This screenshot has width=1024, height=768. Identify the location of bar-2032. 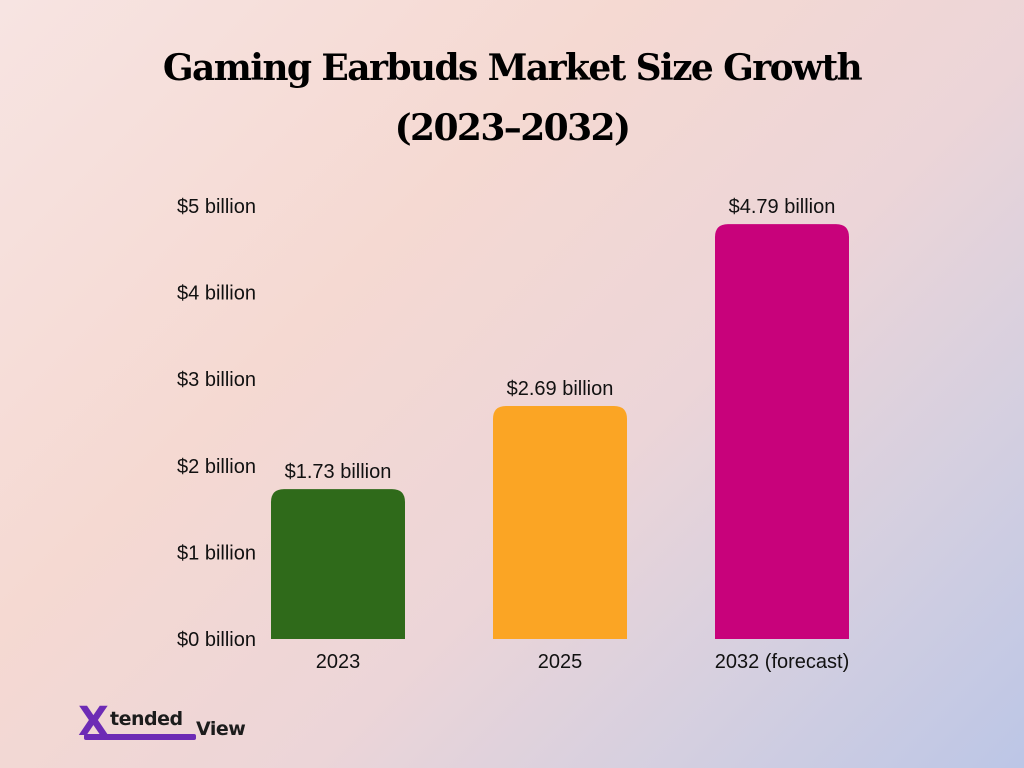
(782, 431).